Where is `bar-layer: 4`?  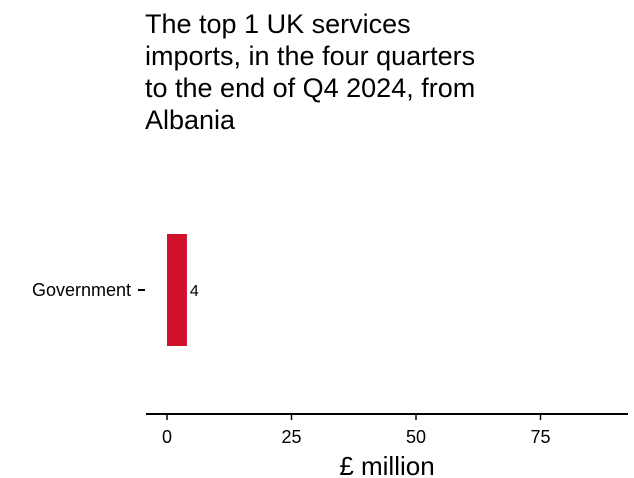 bar-layer: 4 is located at coordinates (183, 290).